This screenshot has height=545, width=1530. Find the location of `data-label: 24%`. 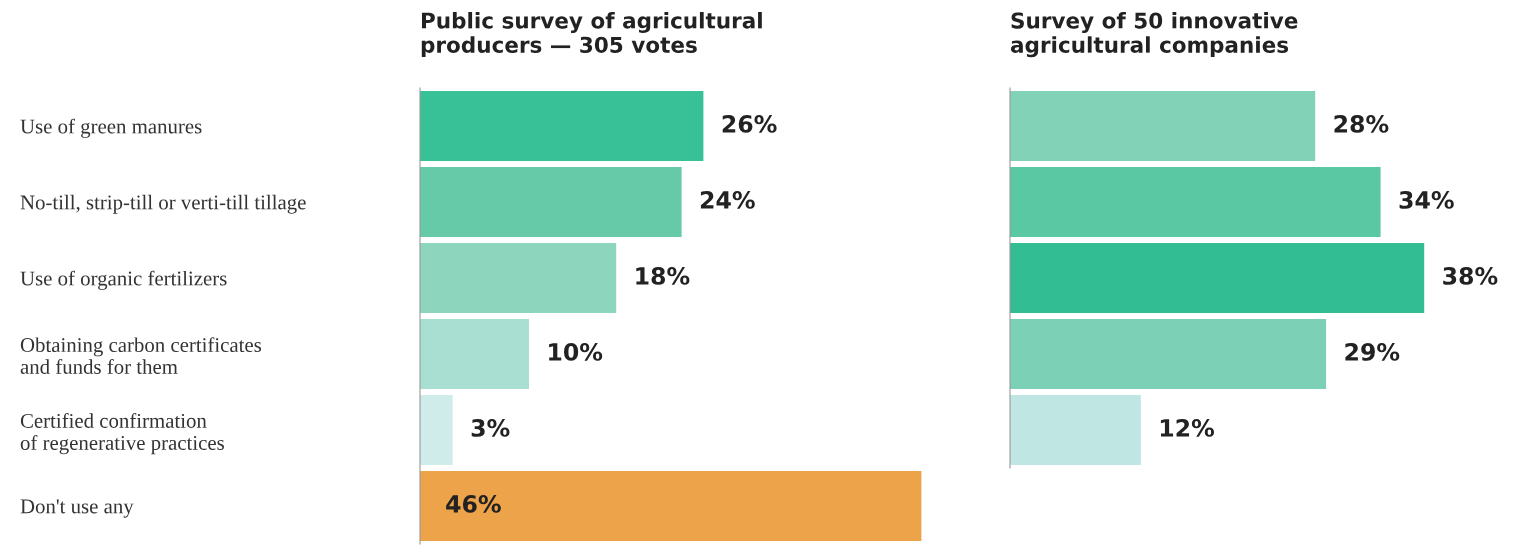

data-label: 24% is located at coordinates (727, 199).